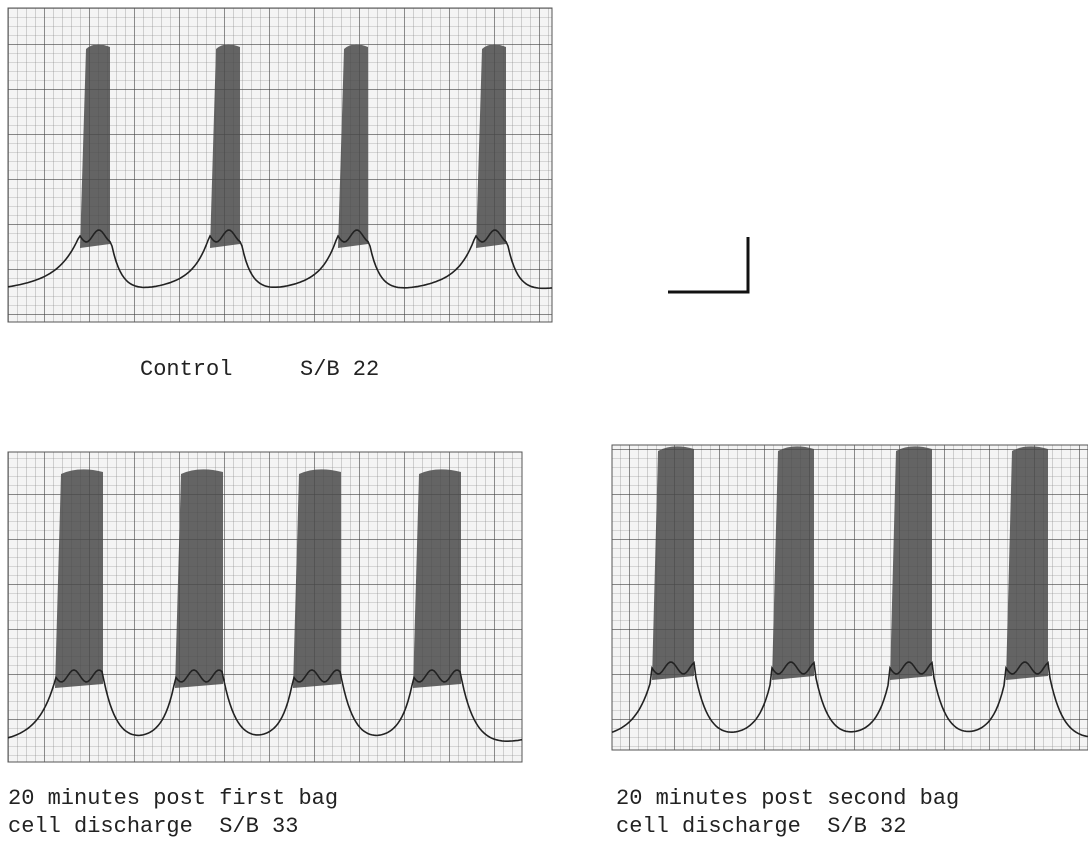 The image size is (1088, 852). What do you see at coordinates (339, 369) in the screenshot?
I see `ratio: S/B 22` at bounding box center [339, 369].